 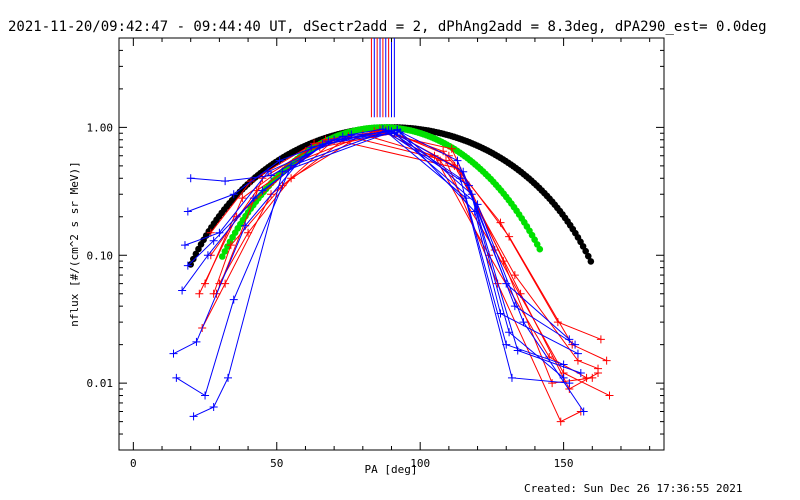 I want to click on y-tick-label: 1.00, so click(x=100, y=127).